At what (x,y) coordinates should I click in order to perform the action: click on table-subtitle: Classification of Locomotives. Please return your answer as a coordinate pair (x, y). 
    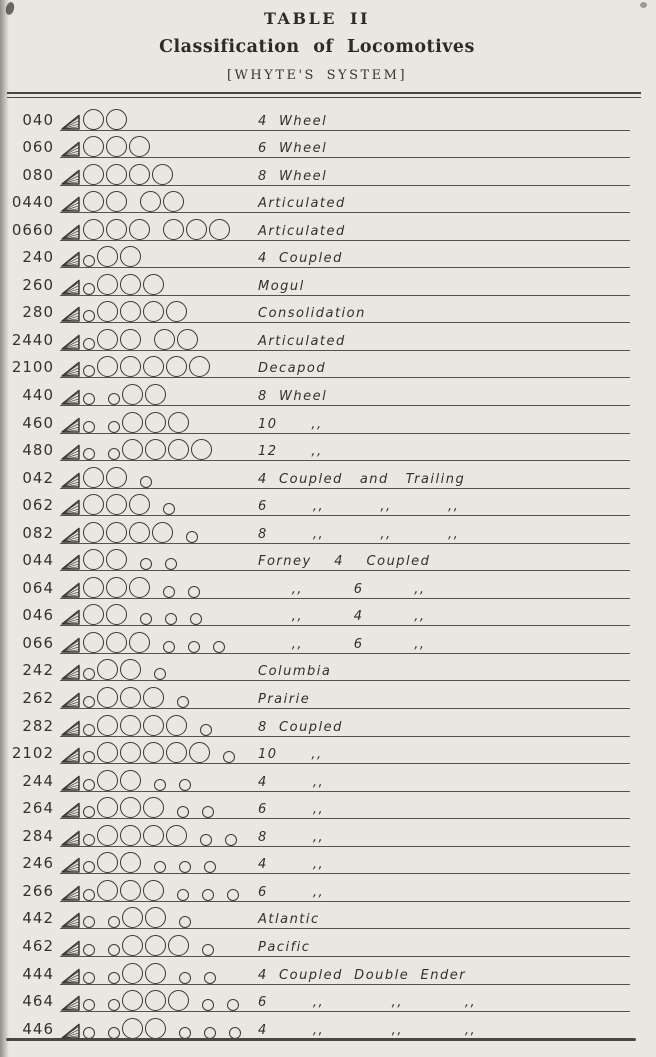
    Looking at the image, I should click on (317, 47).